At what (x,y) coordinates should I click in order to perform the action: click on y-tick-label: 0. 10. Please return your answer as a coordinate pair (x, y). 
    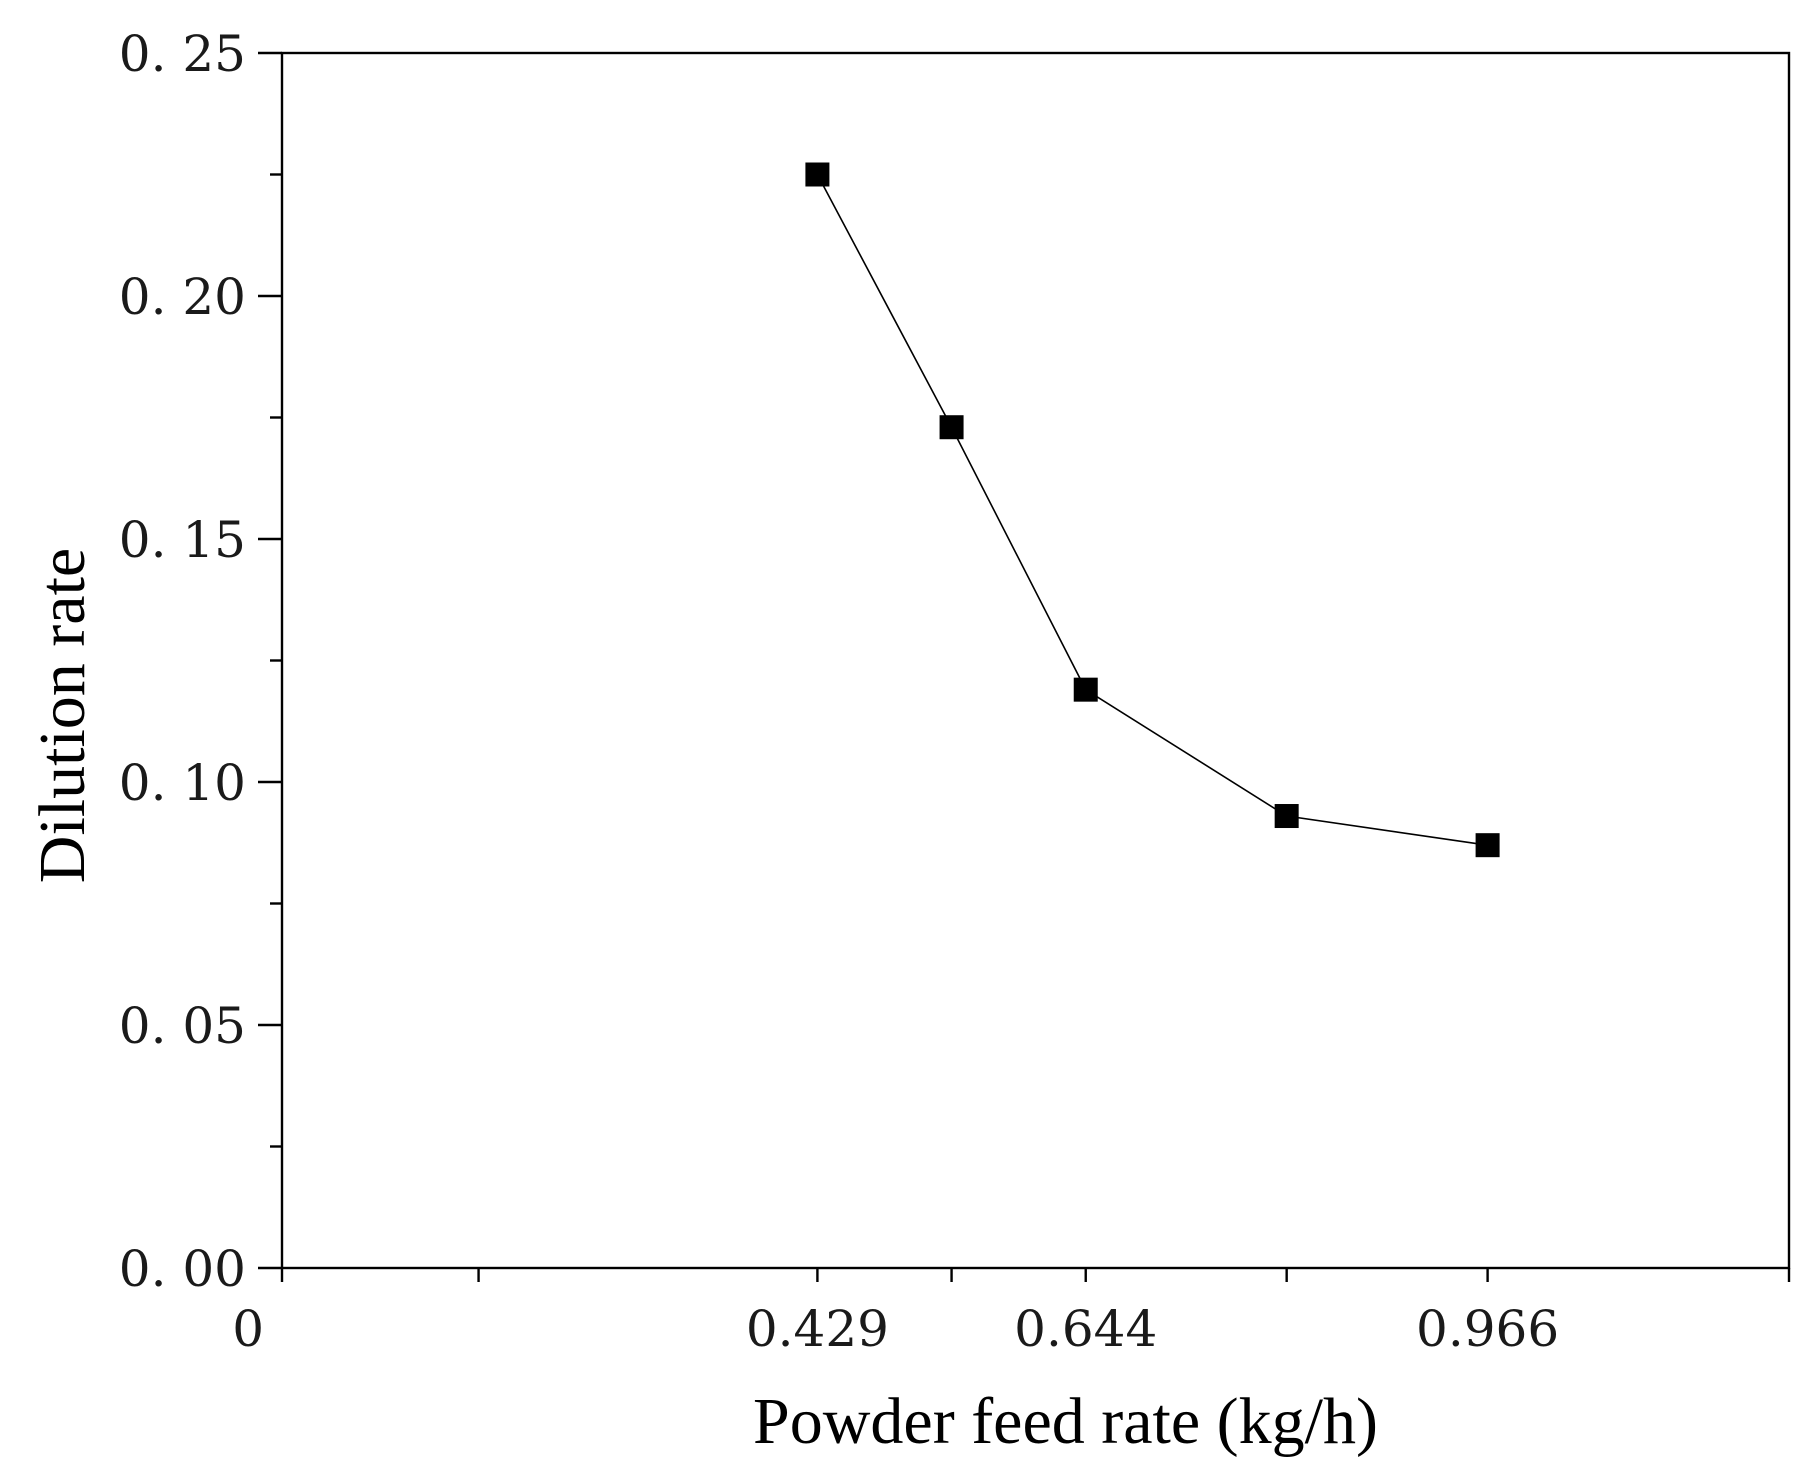
    Looking at the image, I should click on (182, 783).